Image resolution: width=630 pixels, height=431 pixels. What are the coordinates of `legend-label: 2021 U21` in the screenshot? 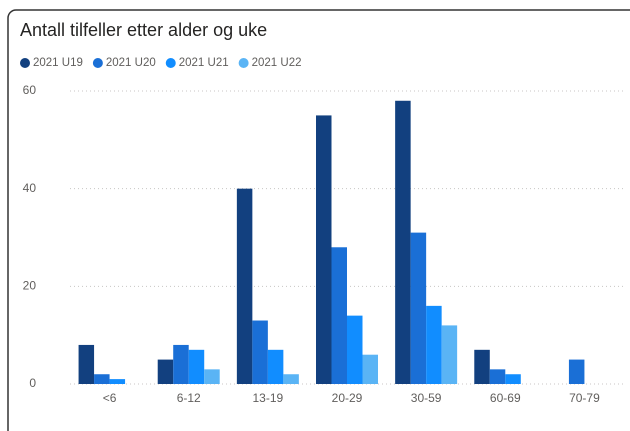 It's located at (204, 63).